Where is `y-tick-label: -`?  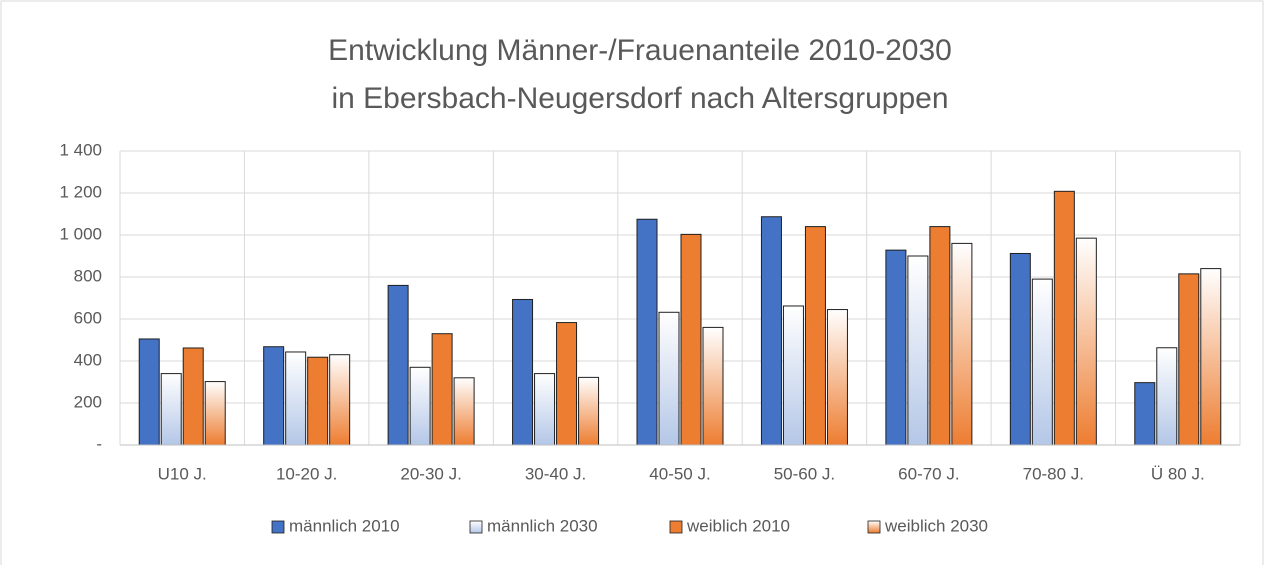 y-tick-label: - is located at coordinates (99, 443).